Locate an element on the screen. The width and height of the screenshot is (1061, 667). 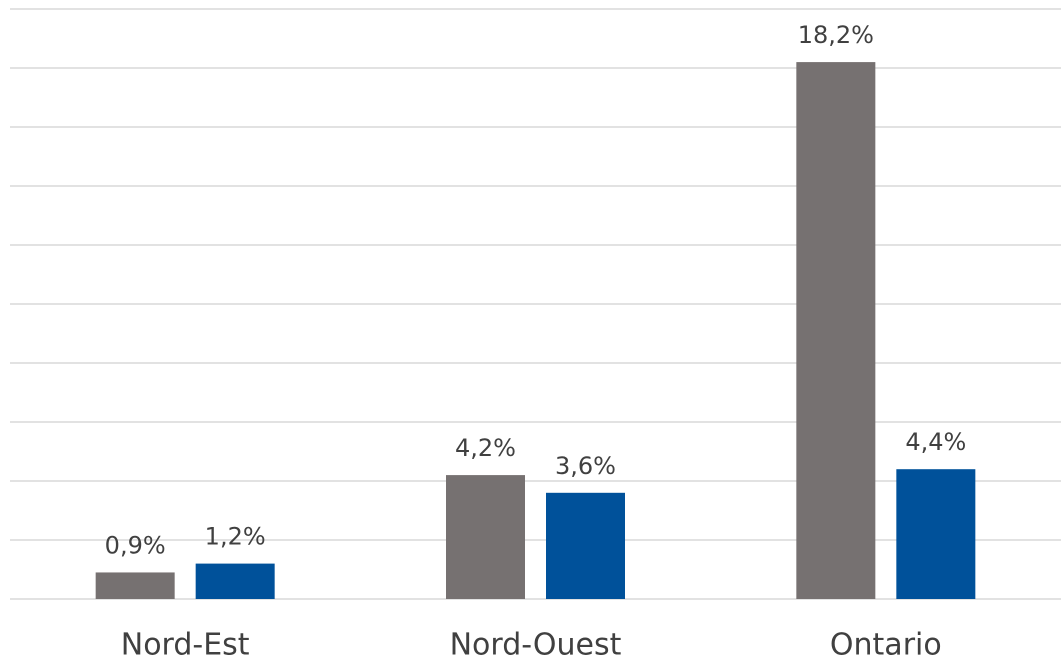
data-label: 4,2% is located at coordinates (485, 448).